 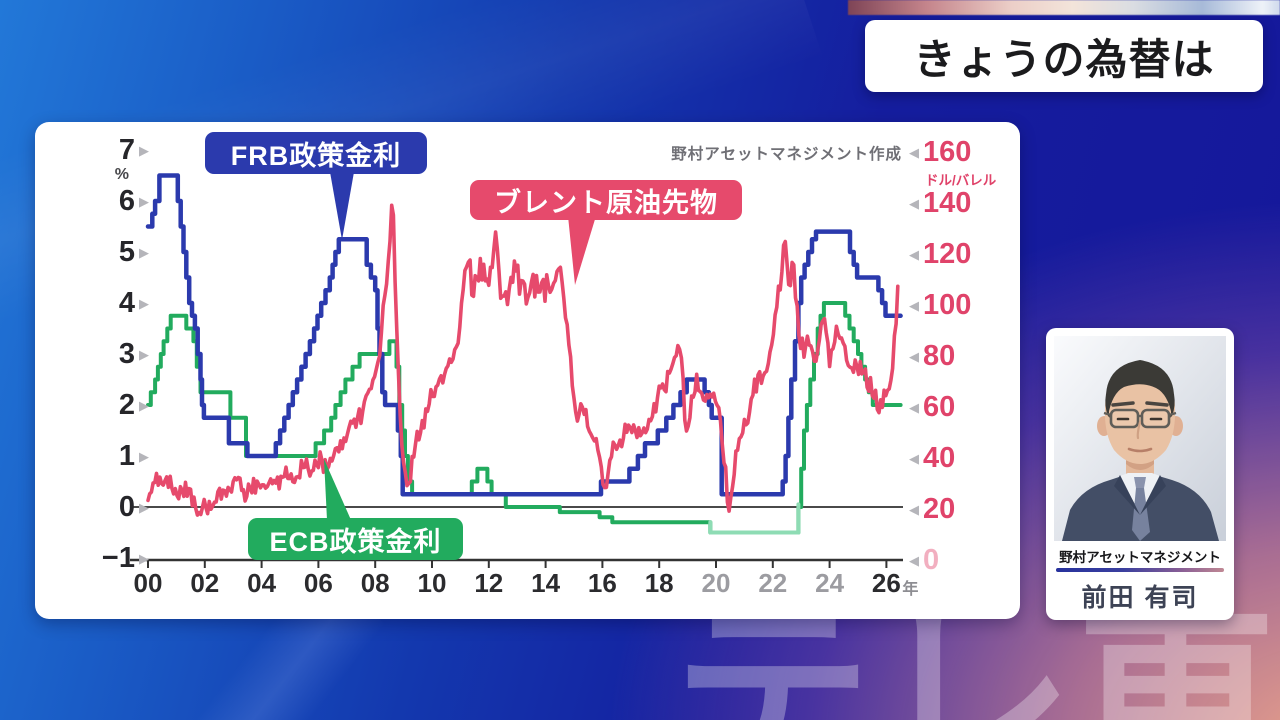 What do you see at coordinates (910, 589) in the screenshot?
I see `x-axis-year-suffix: 年` at bounding box center [910, 589].